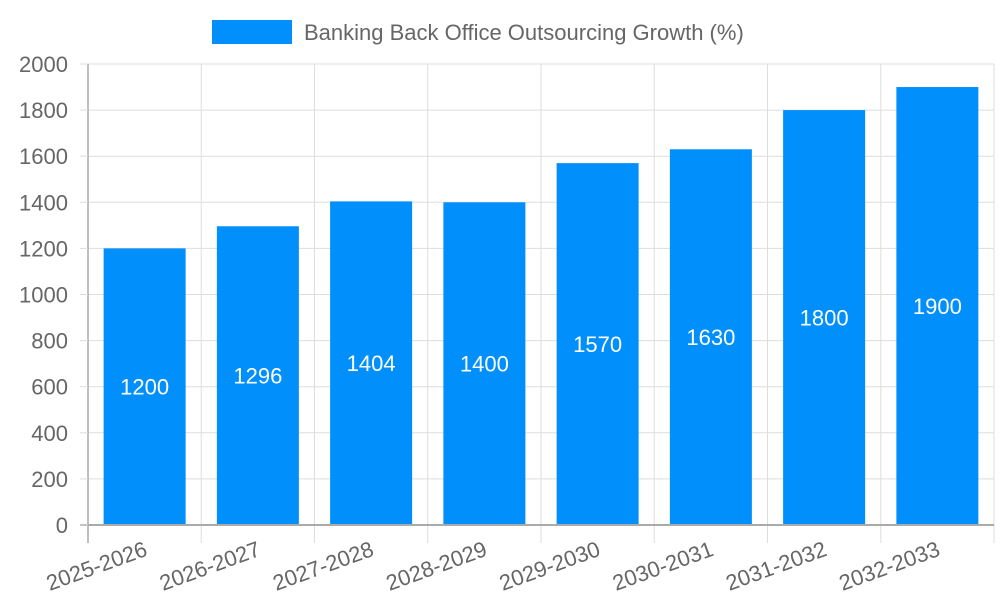  What do you see at coordinates (436, 565) in the screenshot?
I see `x-tick-label: 2028-2029` at bounding box center [436, 565].